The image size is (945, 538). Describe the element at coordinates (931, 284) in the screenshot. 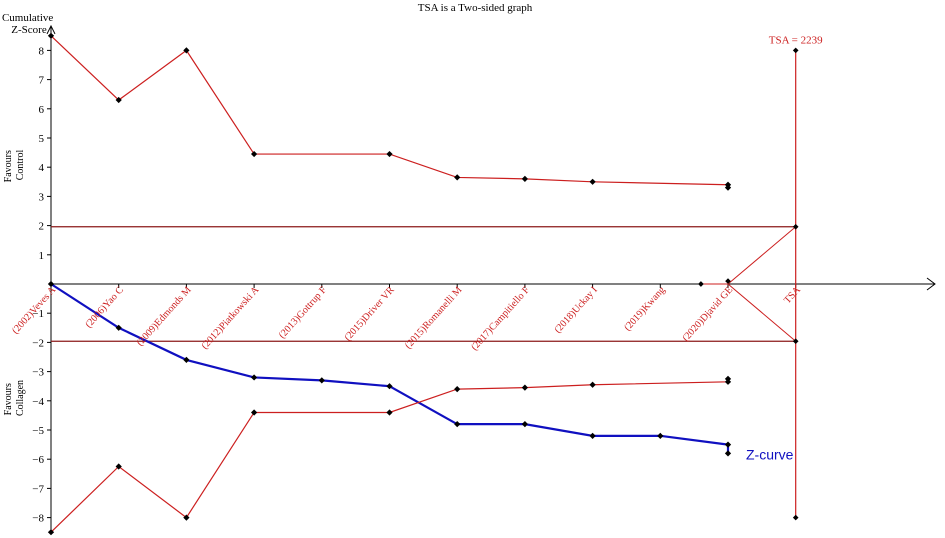

I see `x-axis-arrow` at that location.